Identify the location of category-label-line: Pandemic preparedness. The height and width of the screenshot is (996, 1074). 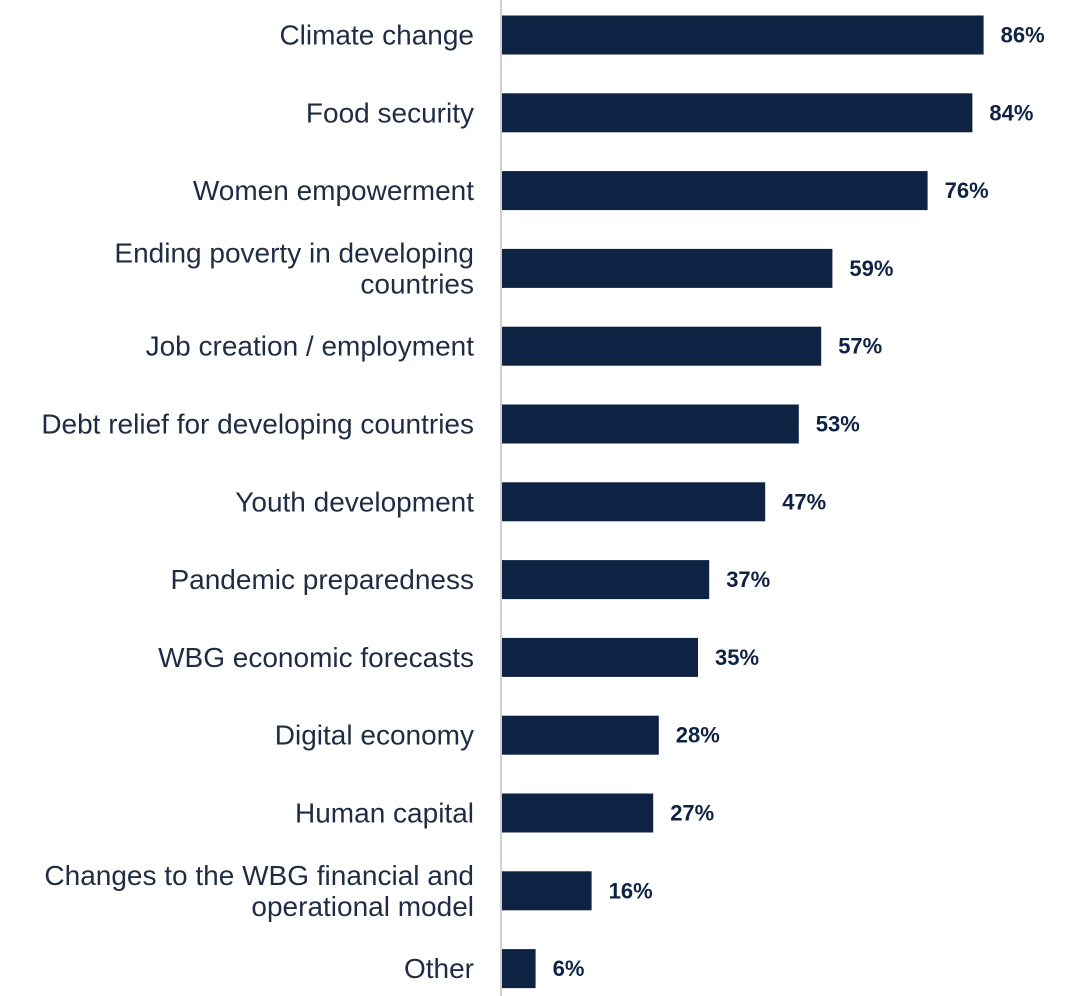
(322, 579).